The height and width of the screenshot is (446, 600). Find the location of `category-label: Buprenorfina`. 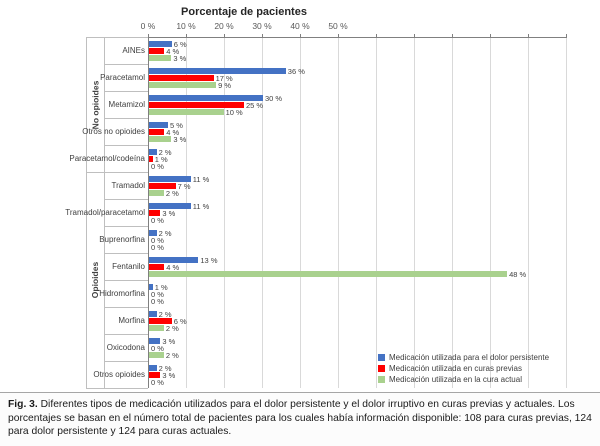

category-label: Buprenorfina is located at coordinates (122, 239).